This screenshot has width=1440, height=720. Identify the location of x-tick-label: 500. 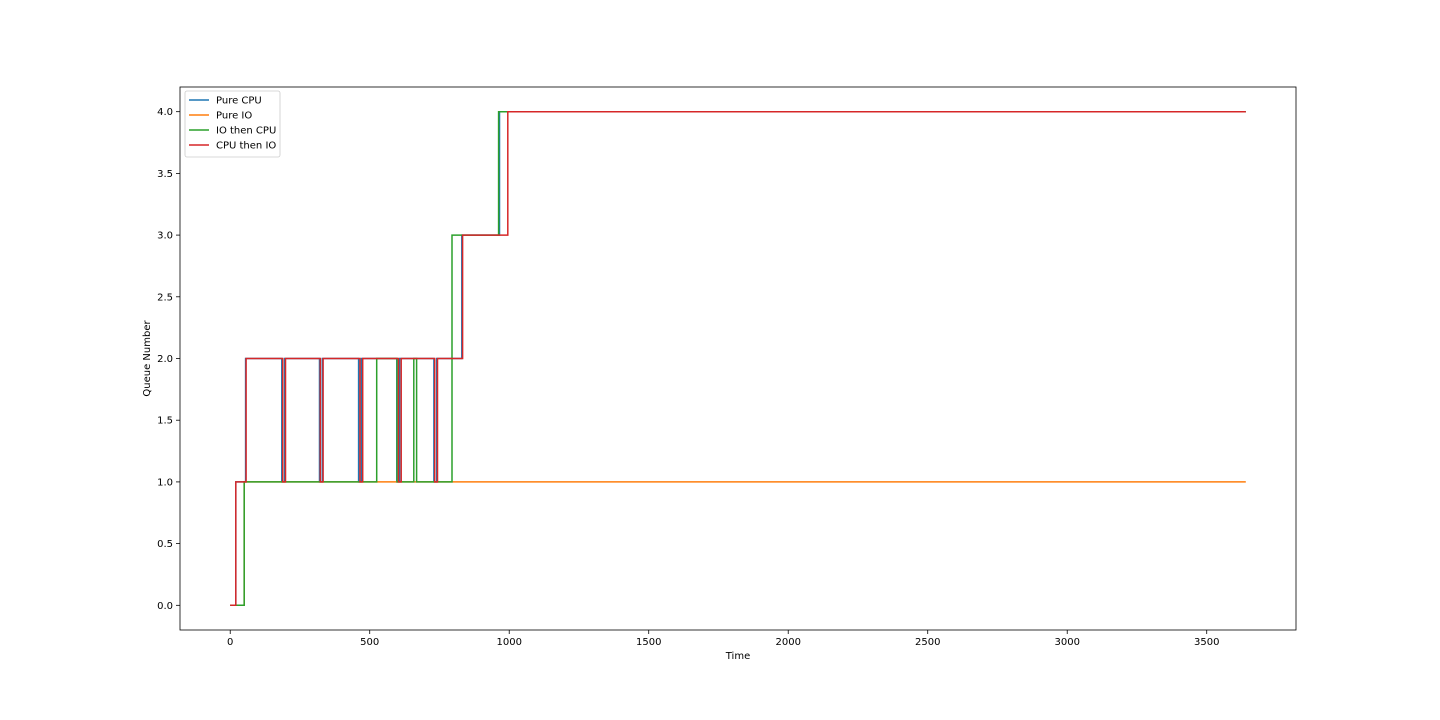
(369, 642).